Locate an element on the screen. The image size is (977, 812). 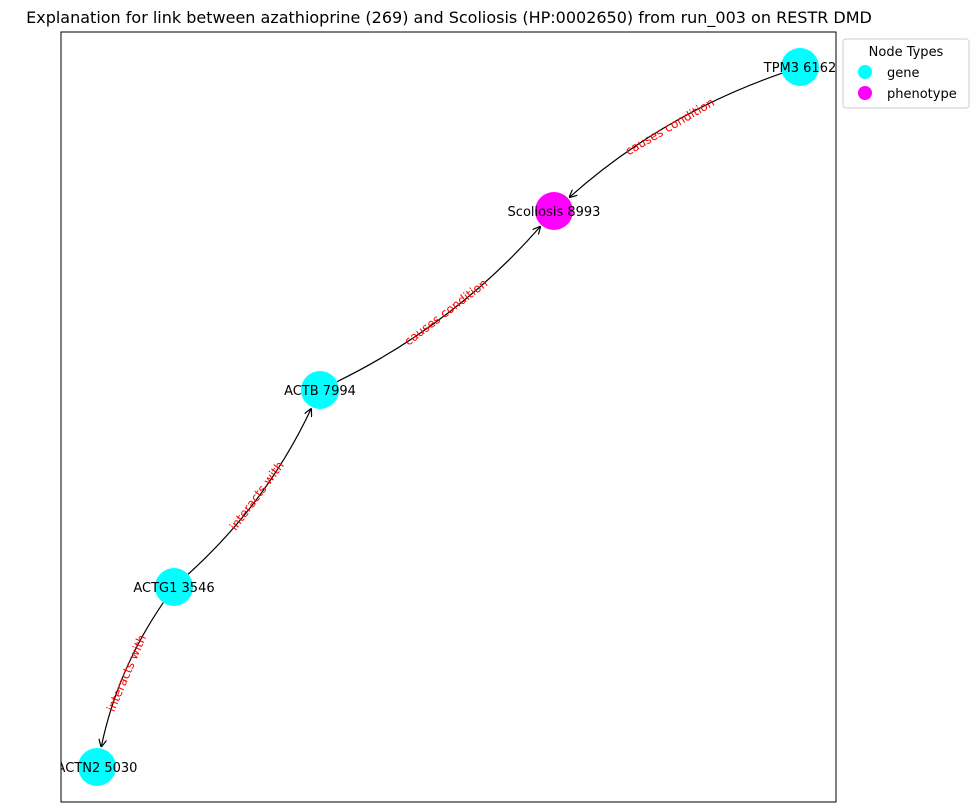
edge-actg1-actb is located at coordinates (249, 492).